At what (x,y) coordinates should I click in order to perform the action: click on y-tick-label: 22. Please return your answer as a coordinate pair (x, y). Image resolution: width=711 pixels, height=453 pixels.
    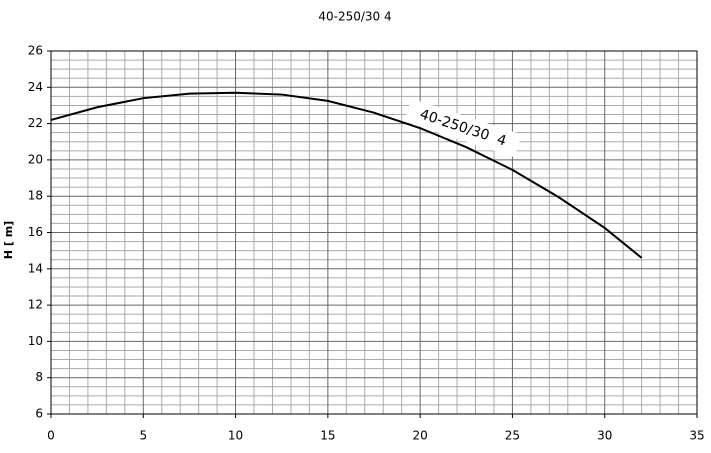
    Looking at the image, I should click on (35, 123).